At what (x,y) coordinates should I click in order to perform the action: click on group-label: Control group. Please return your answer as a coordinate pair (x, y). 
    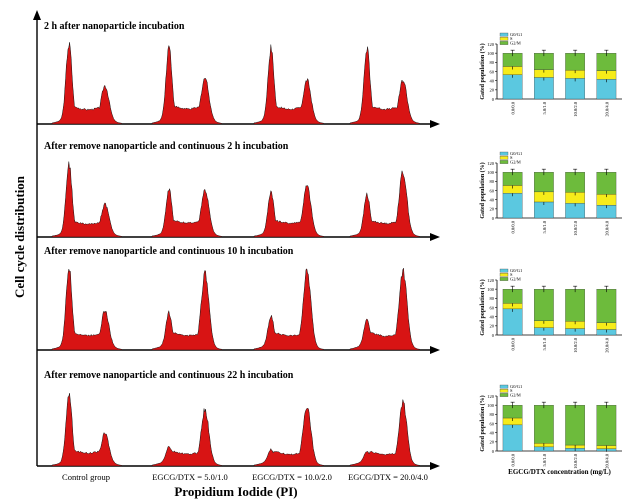
    Looking at the image, I should click on (86, 477).